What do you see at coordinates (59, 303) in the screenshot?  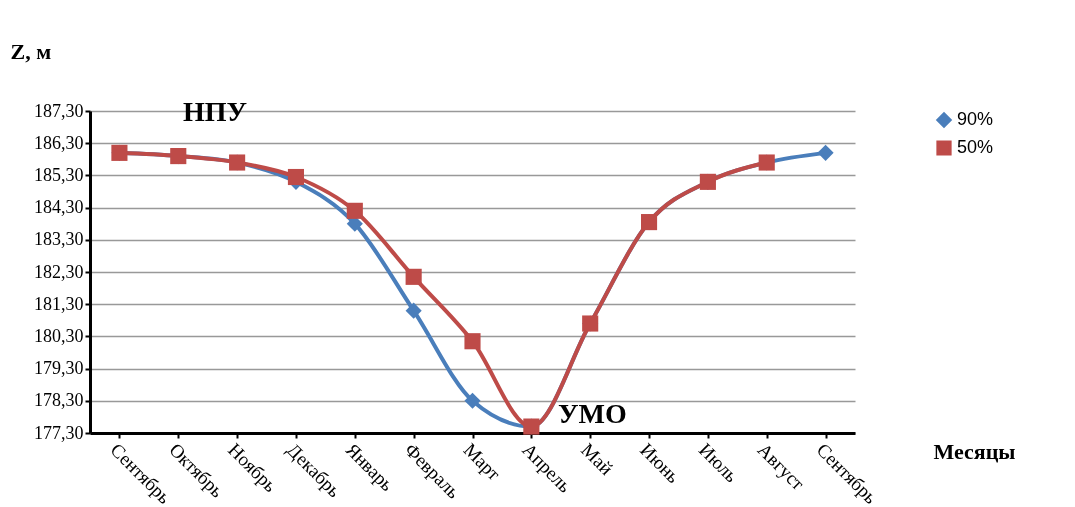 I see `y-tick-label: 181,30` at bounding box center [59, 303].